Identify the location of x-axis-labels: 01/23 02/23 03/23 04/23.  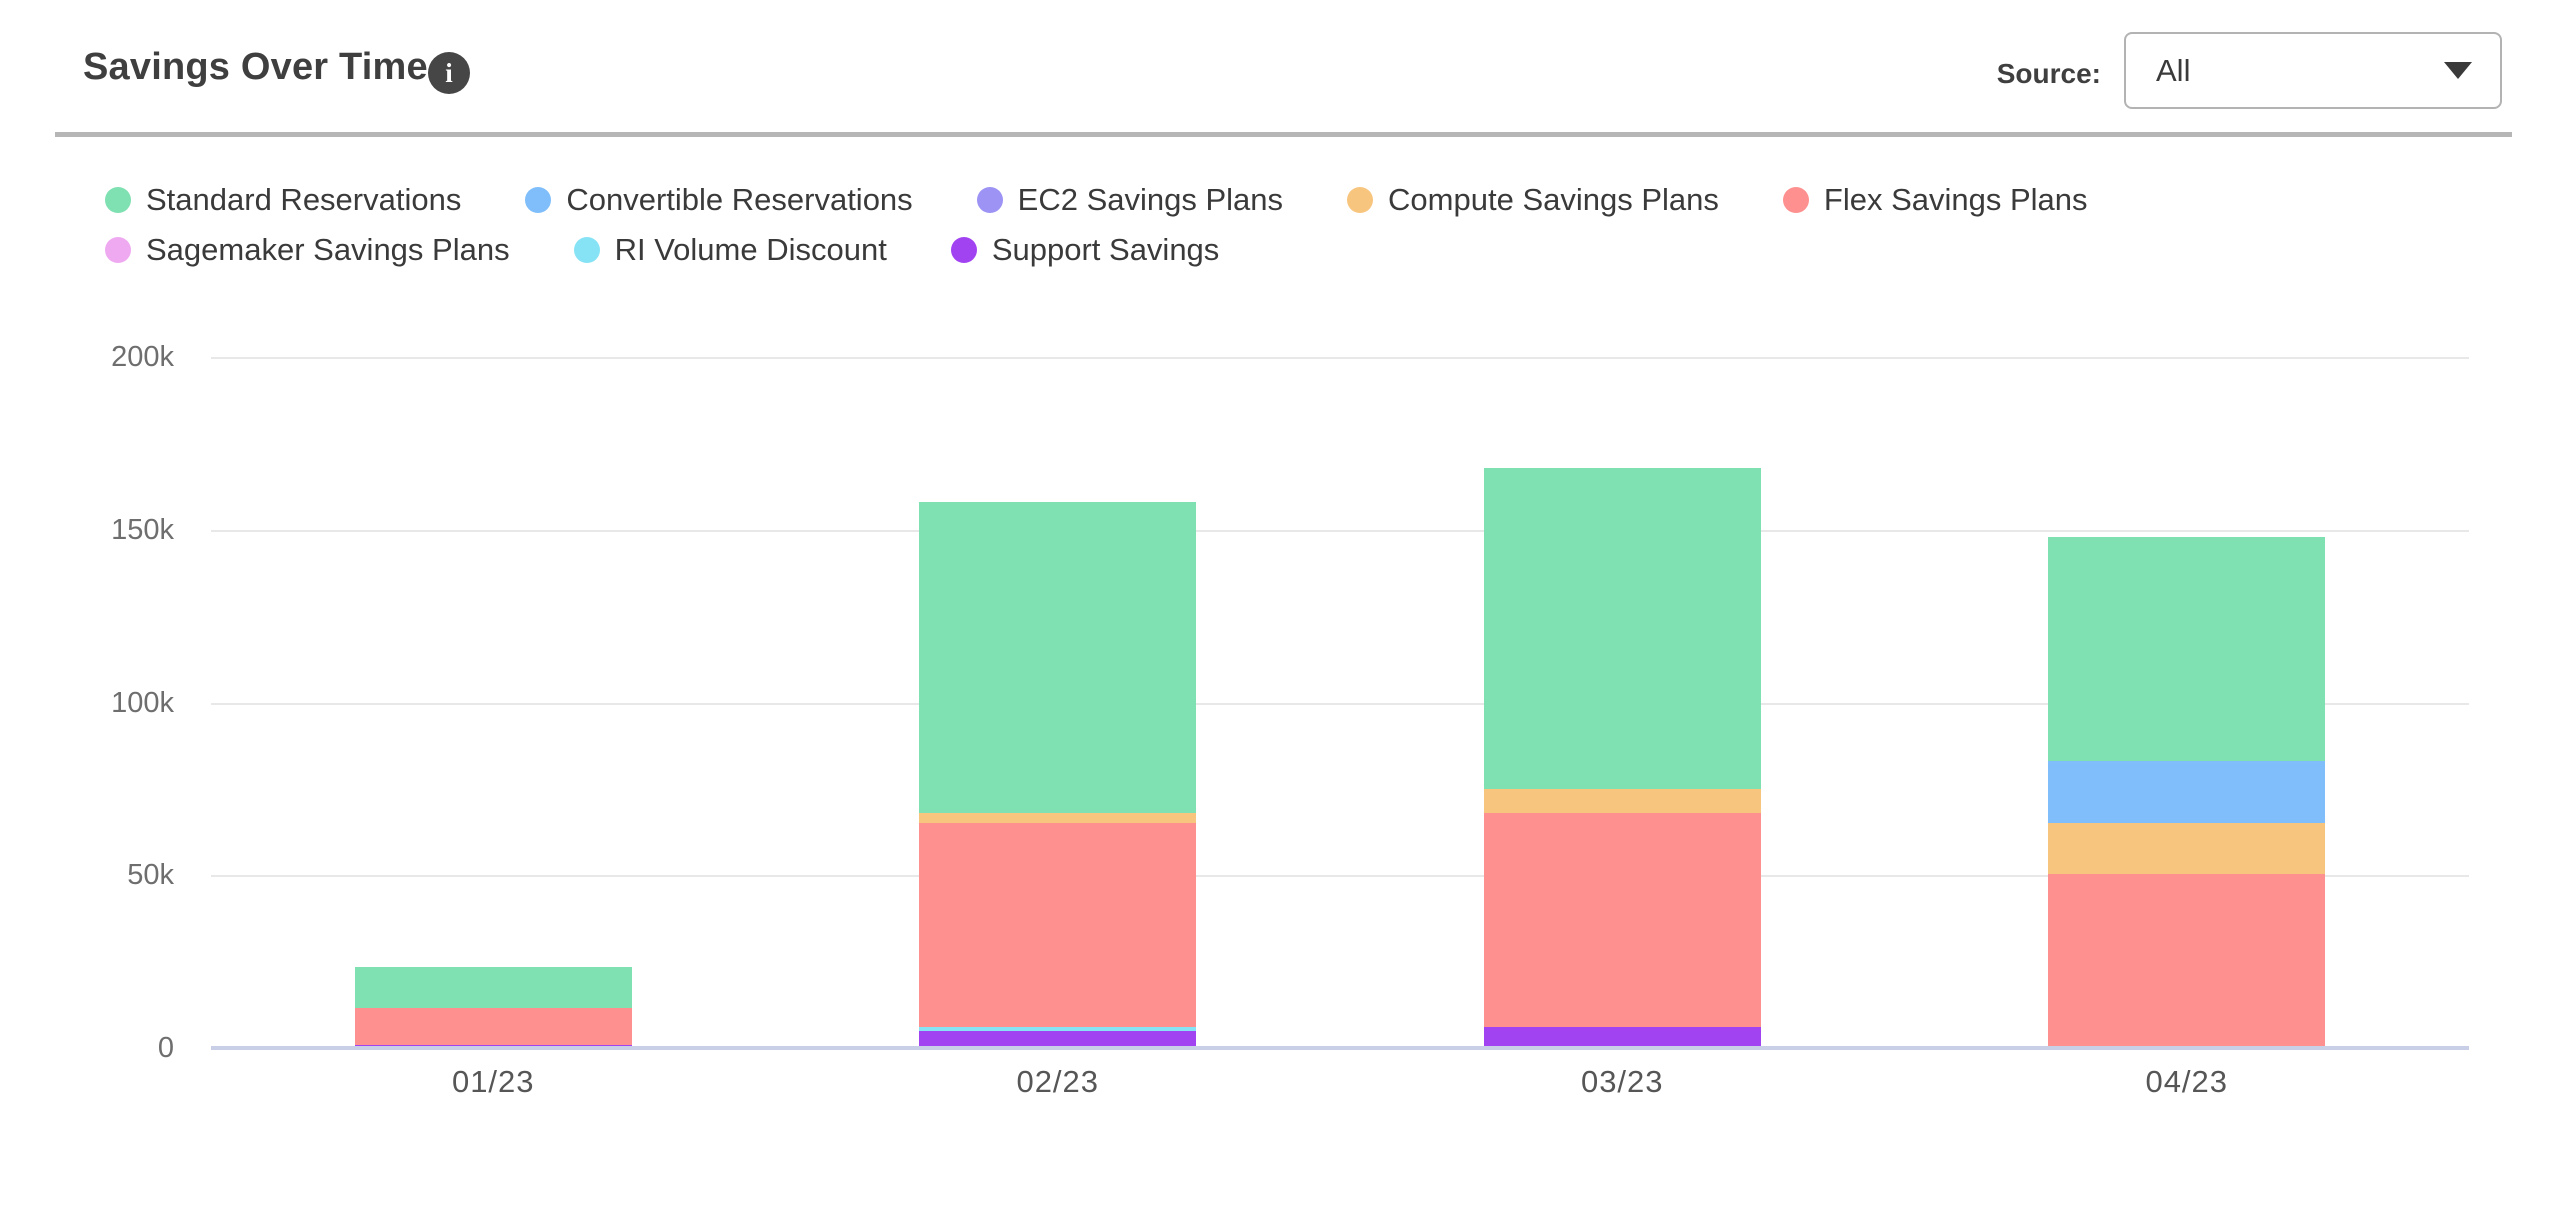
(1340, 1086).